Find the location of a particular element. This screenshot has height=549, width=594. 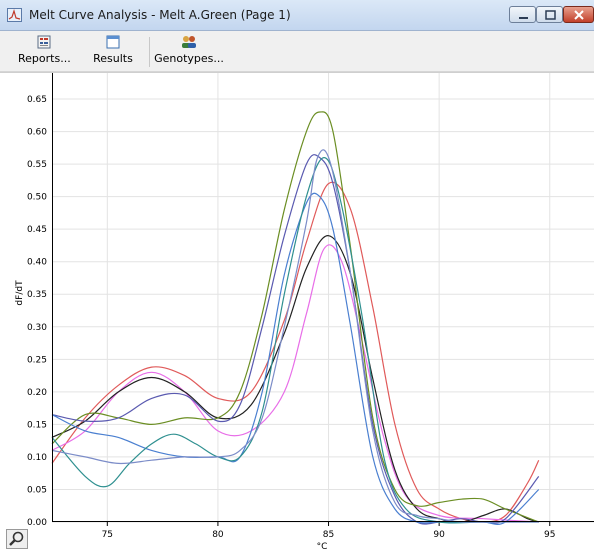

maximize-icon is located at coordinates (550, 15).